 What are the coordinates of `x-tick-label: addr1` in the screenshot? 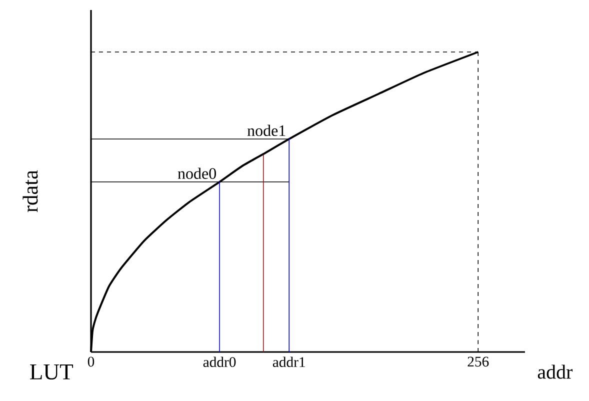 It's located at (288, 362).